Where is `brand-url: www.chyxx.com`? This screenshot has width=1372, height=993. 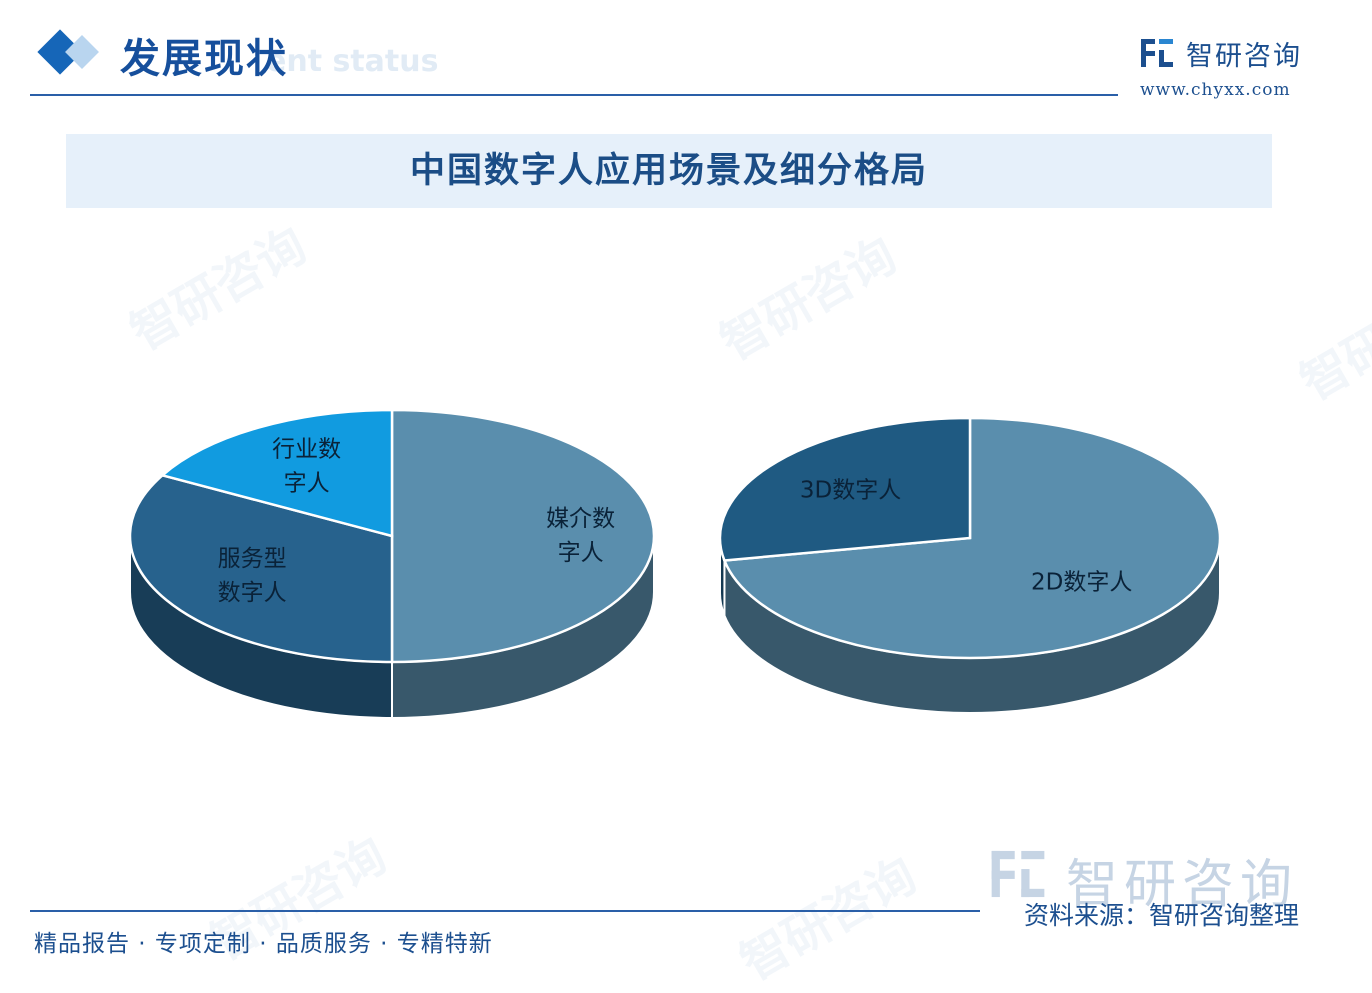 brand-url: www.chyxx.com is located at coordinates (1215, 90).